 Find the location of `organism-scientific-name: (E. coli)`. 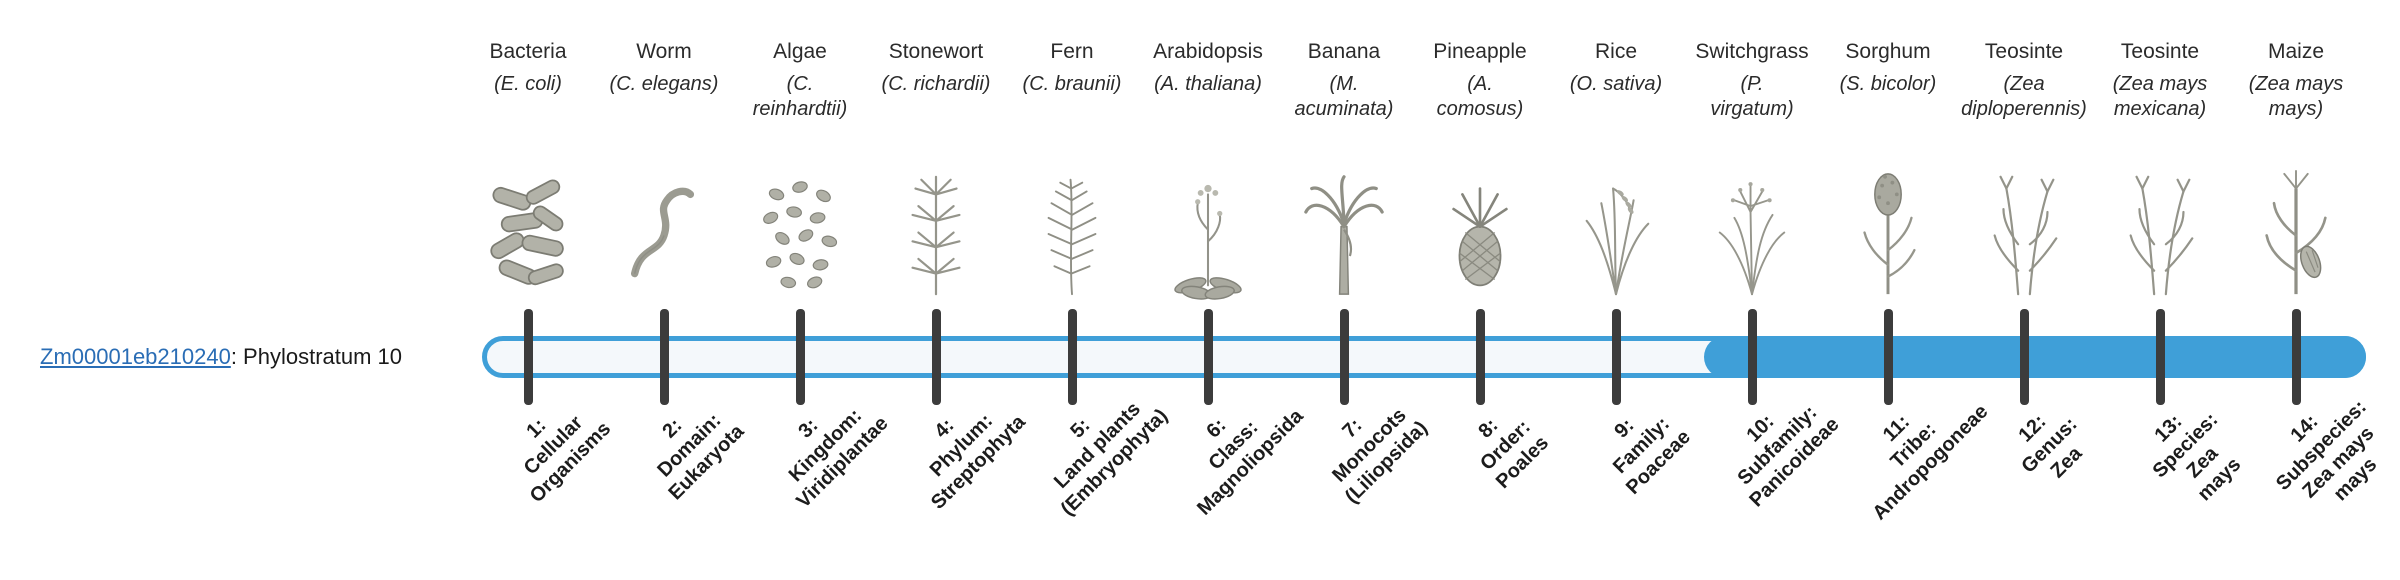

organism-scientific-name: (E. coli) is located at coordinates (528, 84).